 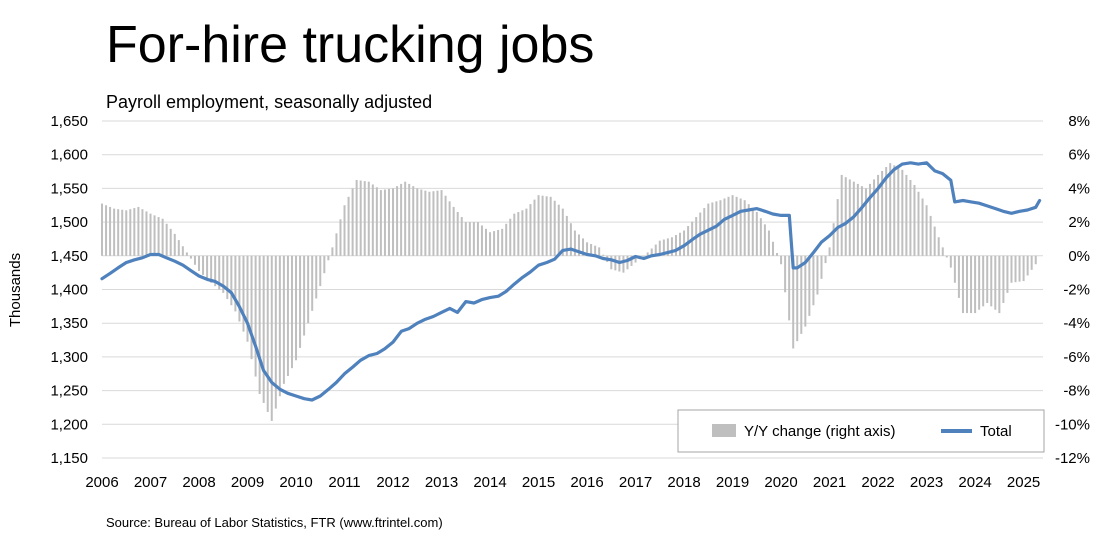 I want to click on y-axis-title: Thousands, so click(x=15, y=290).